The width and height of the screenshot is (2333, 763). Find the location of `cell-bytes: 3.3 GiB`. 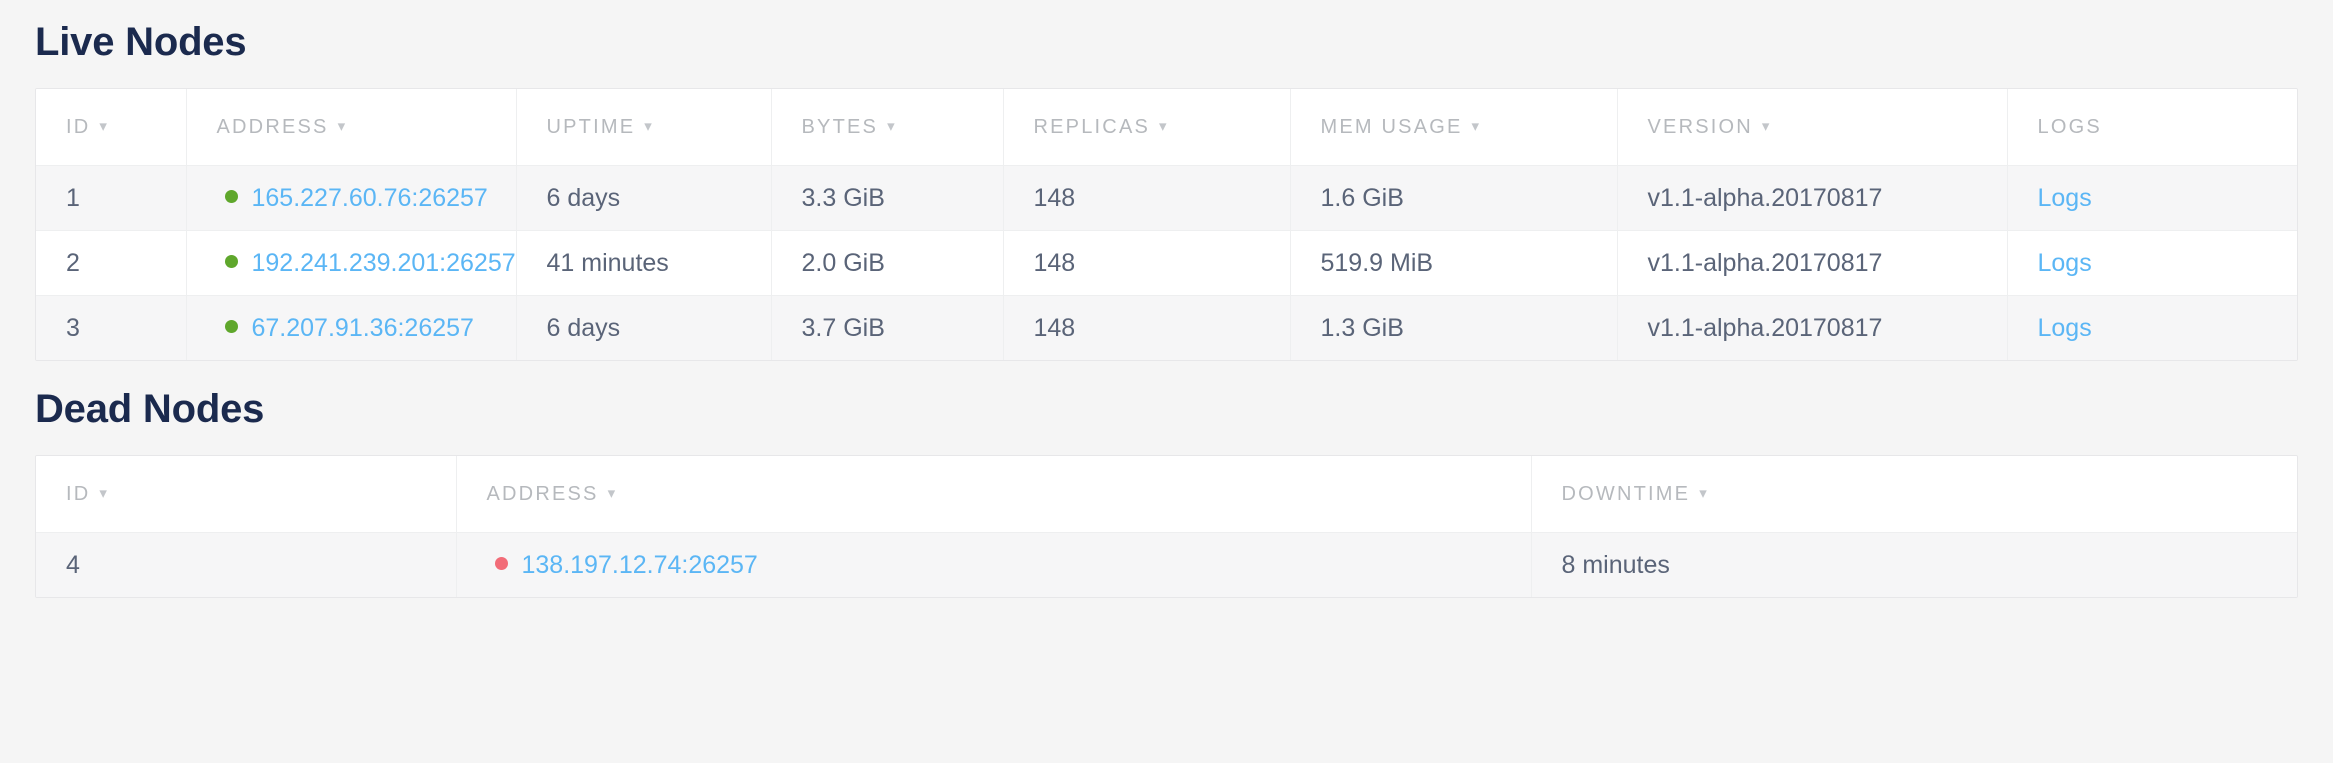

cell-bytes: 3.3 GiB is located at coordinates (887, 198).